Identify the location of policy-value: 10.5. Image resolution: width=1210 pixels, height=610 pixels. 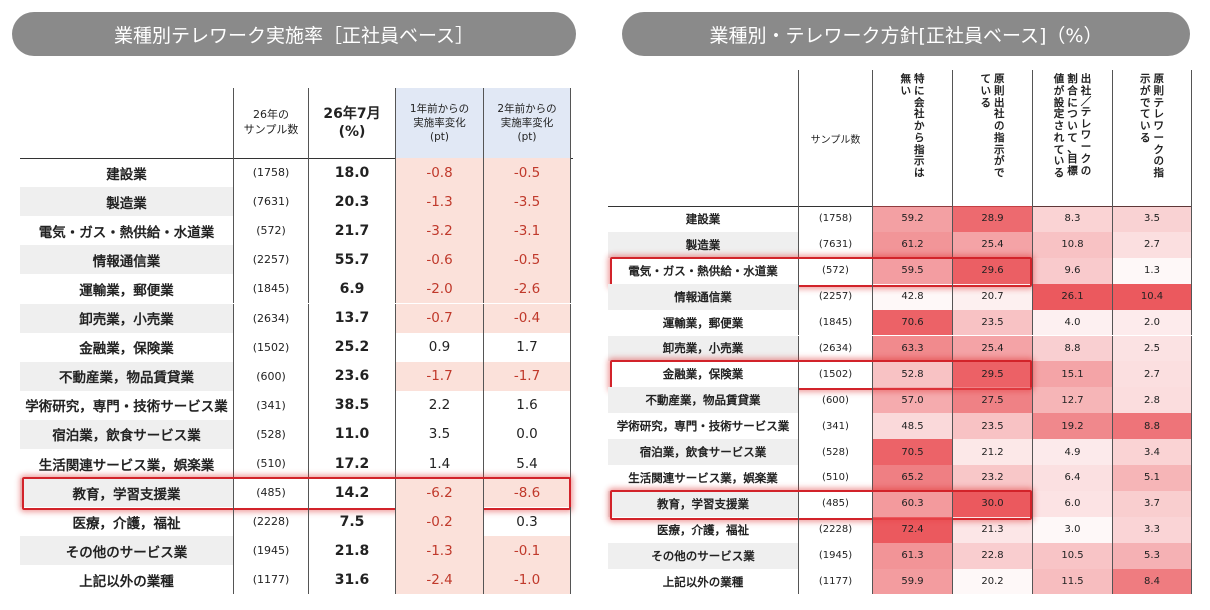
(1072, 555).